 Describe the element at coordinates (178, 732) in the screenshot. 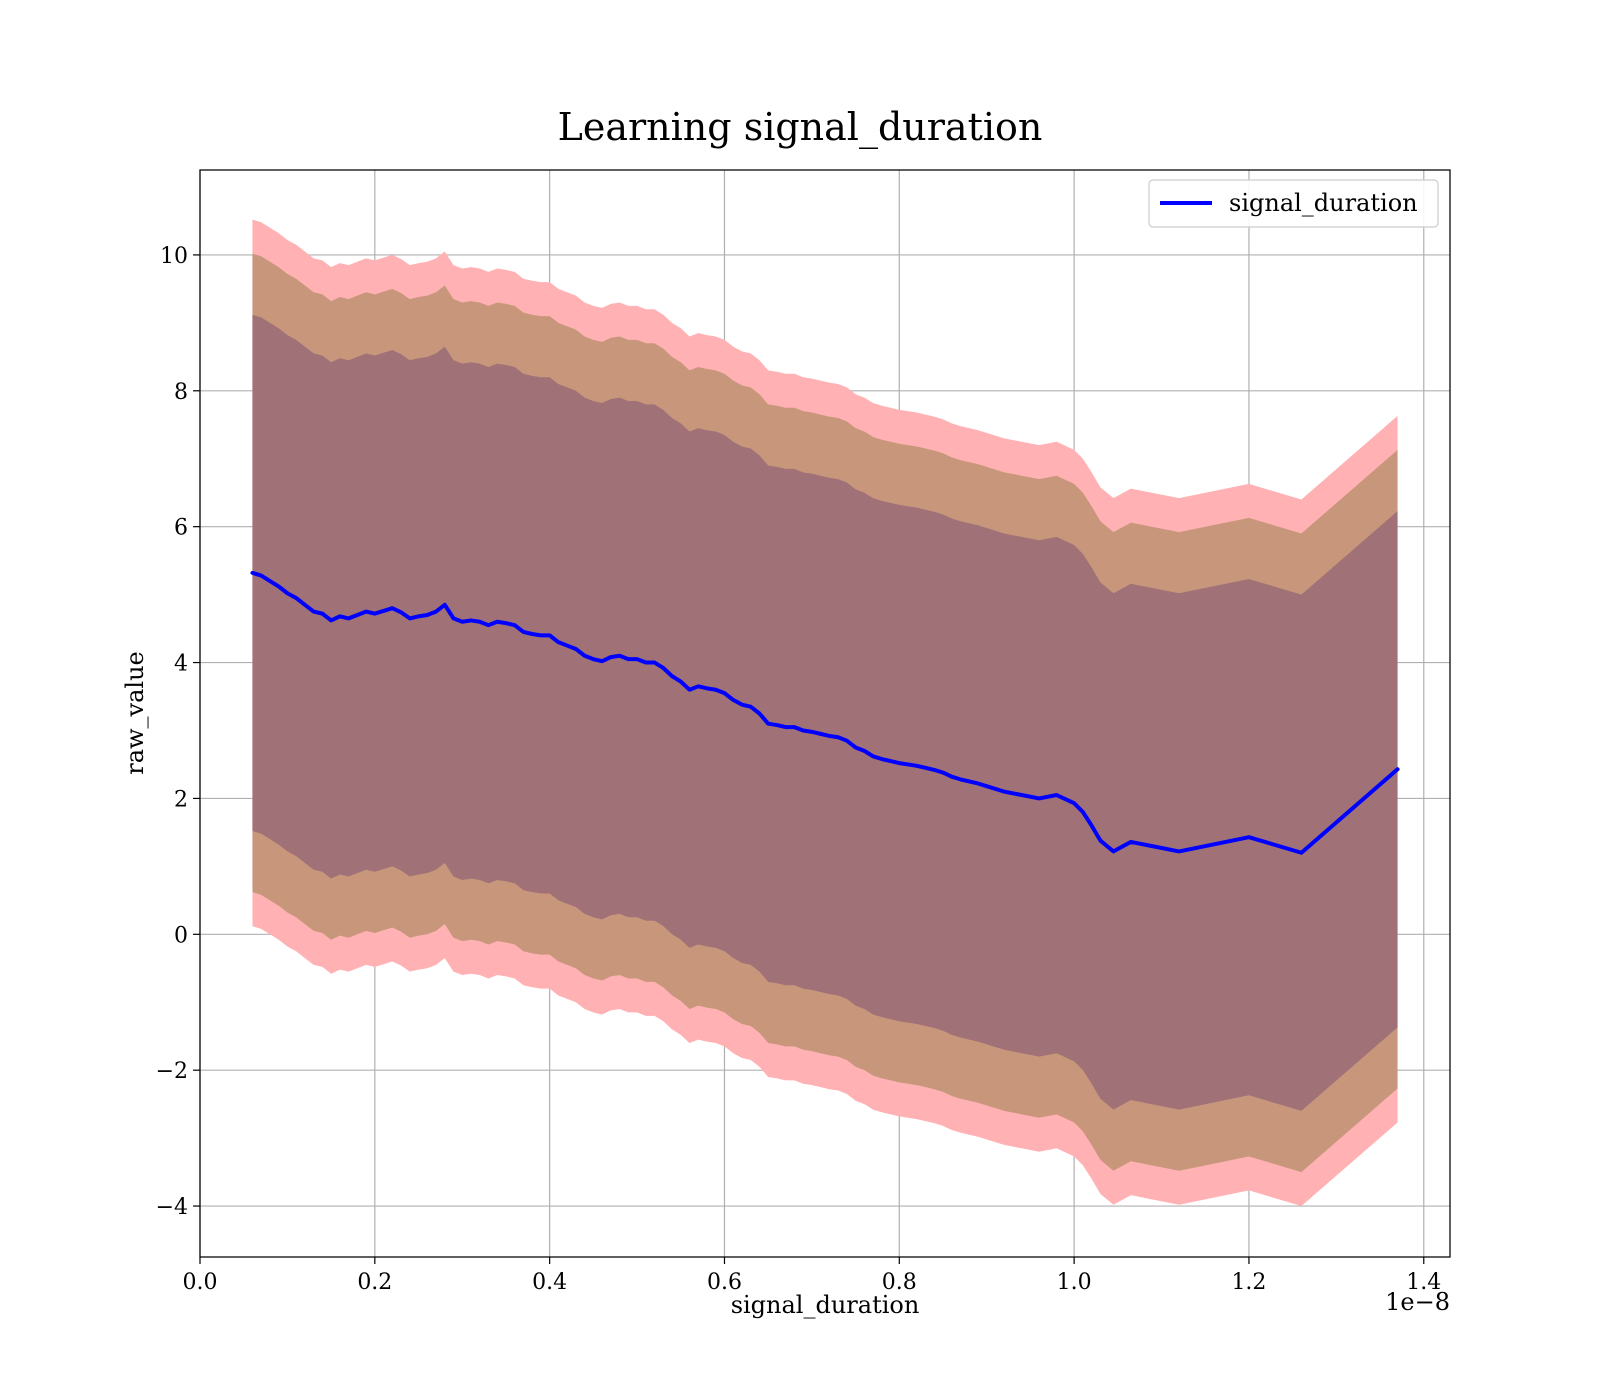

I see `y-axis-ticks: −4 −2 0 2 4 6 8 10` at that location.